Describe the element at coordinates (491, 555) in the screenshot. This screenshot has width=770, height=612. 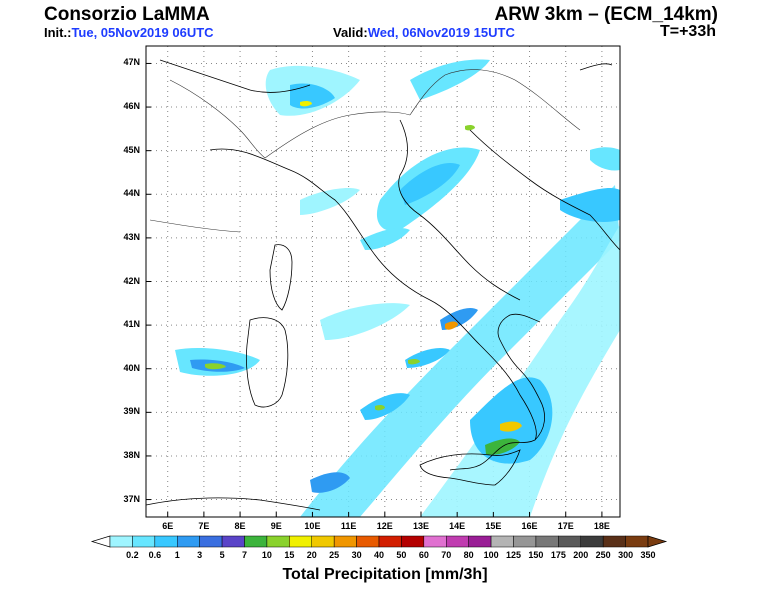
I see `colorbar-label: 100` at that location.